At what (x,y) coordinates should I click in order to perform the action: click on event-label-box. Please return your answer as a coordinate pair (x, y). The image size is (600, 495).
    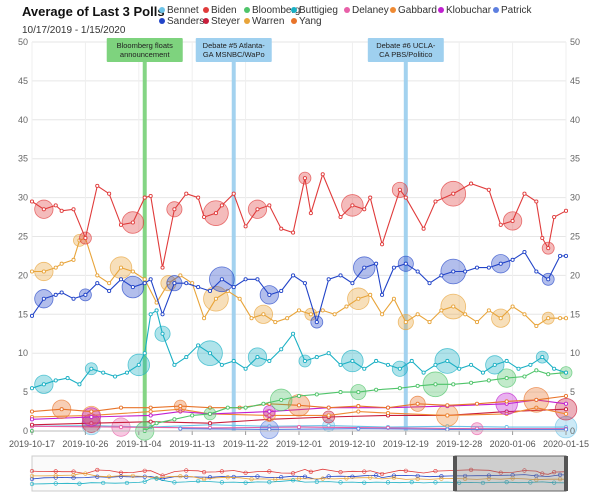
    Looking at the image, I should click on (233, 50).